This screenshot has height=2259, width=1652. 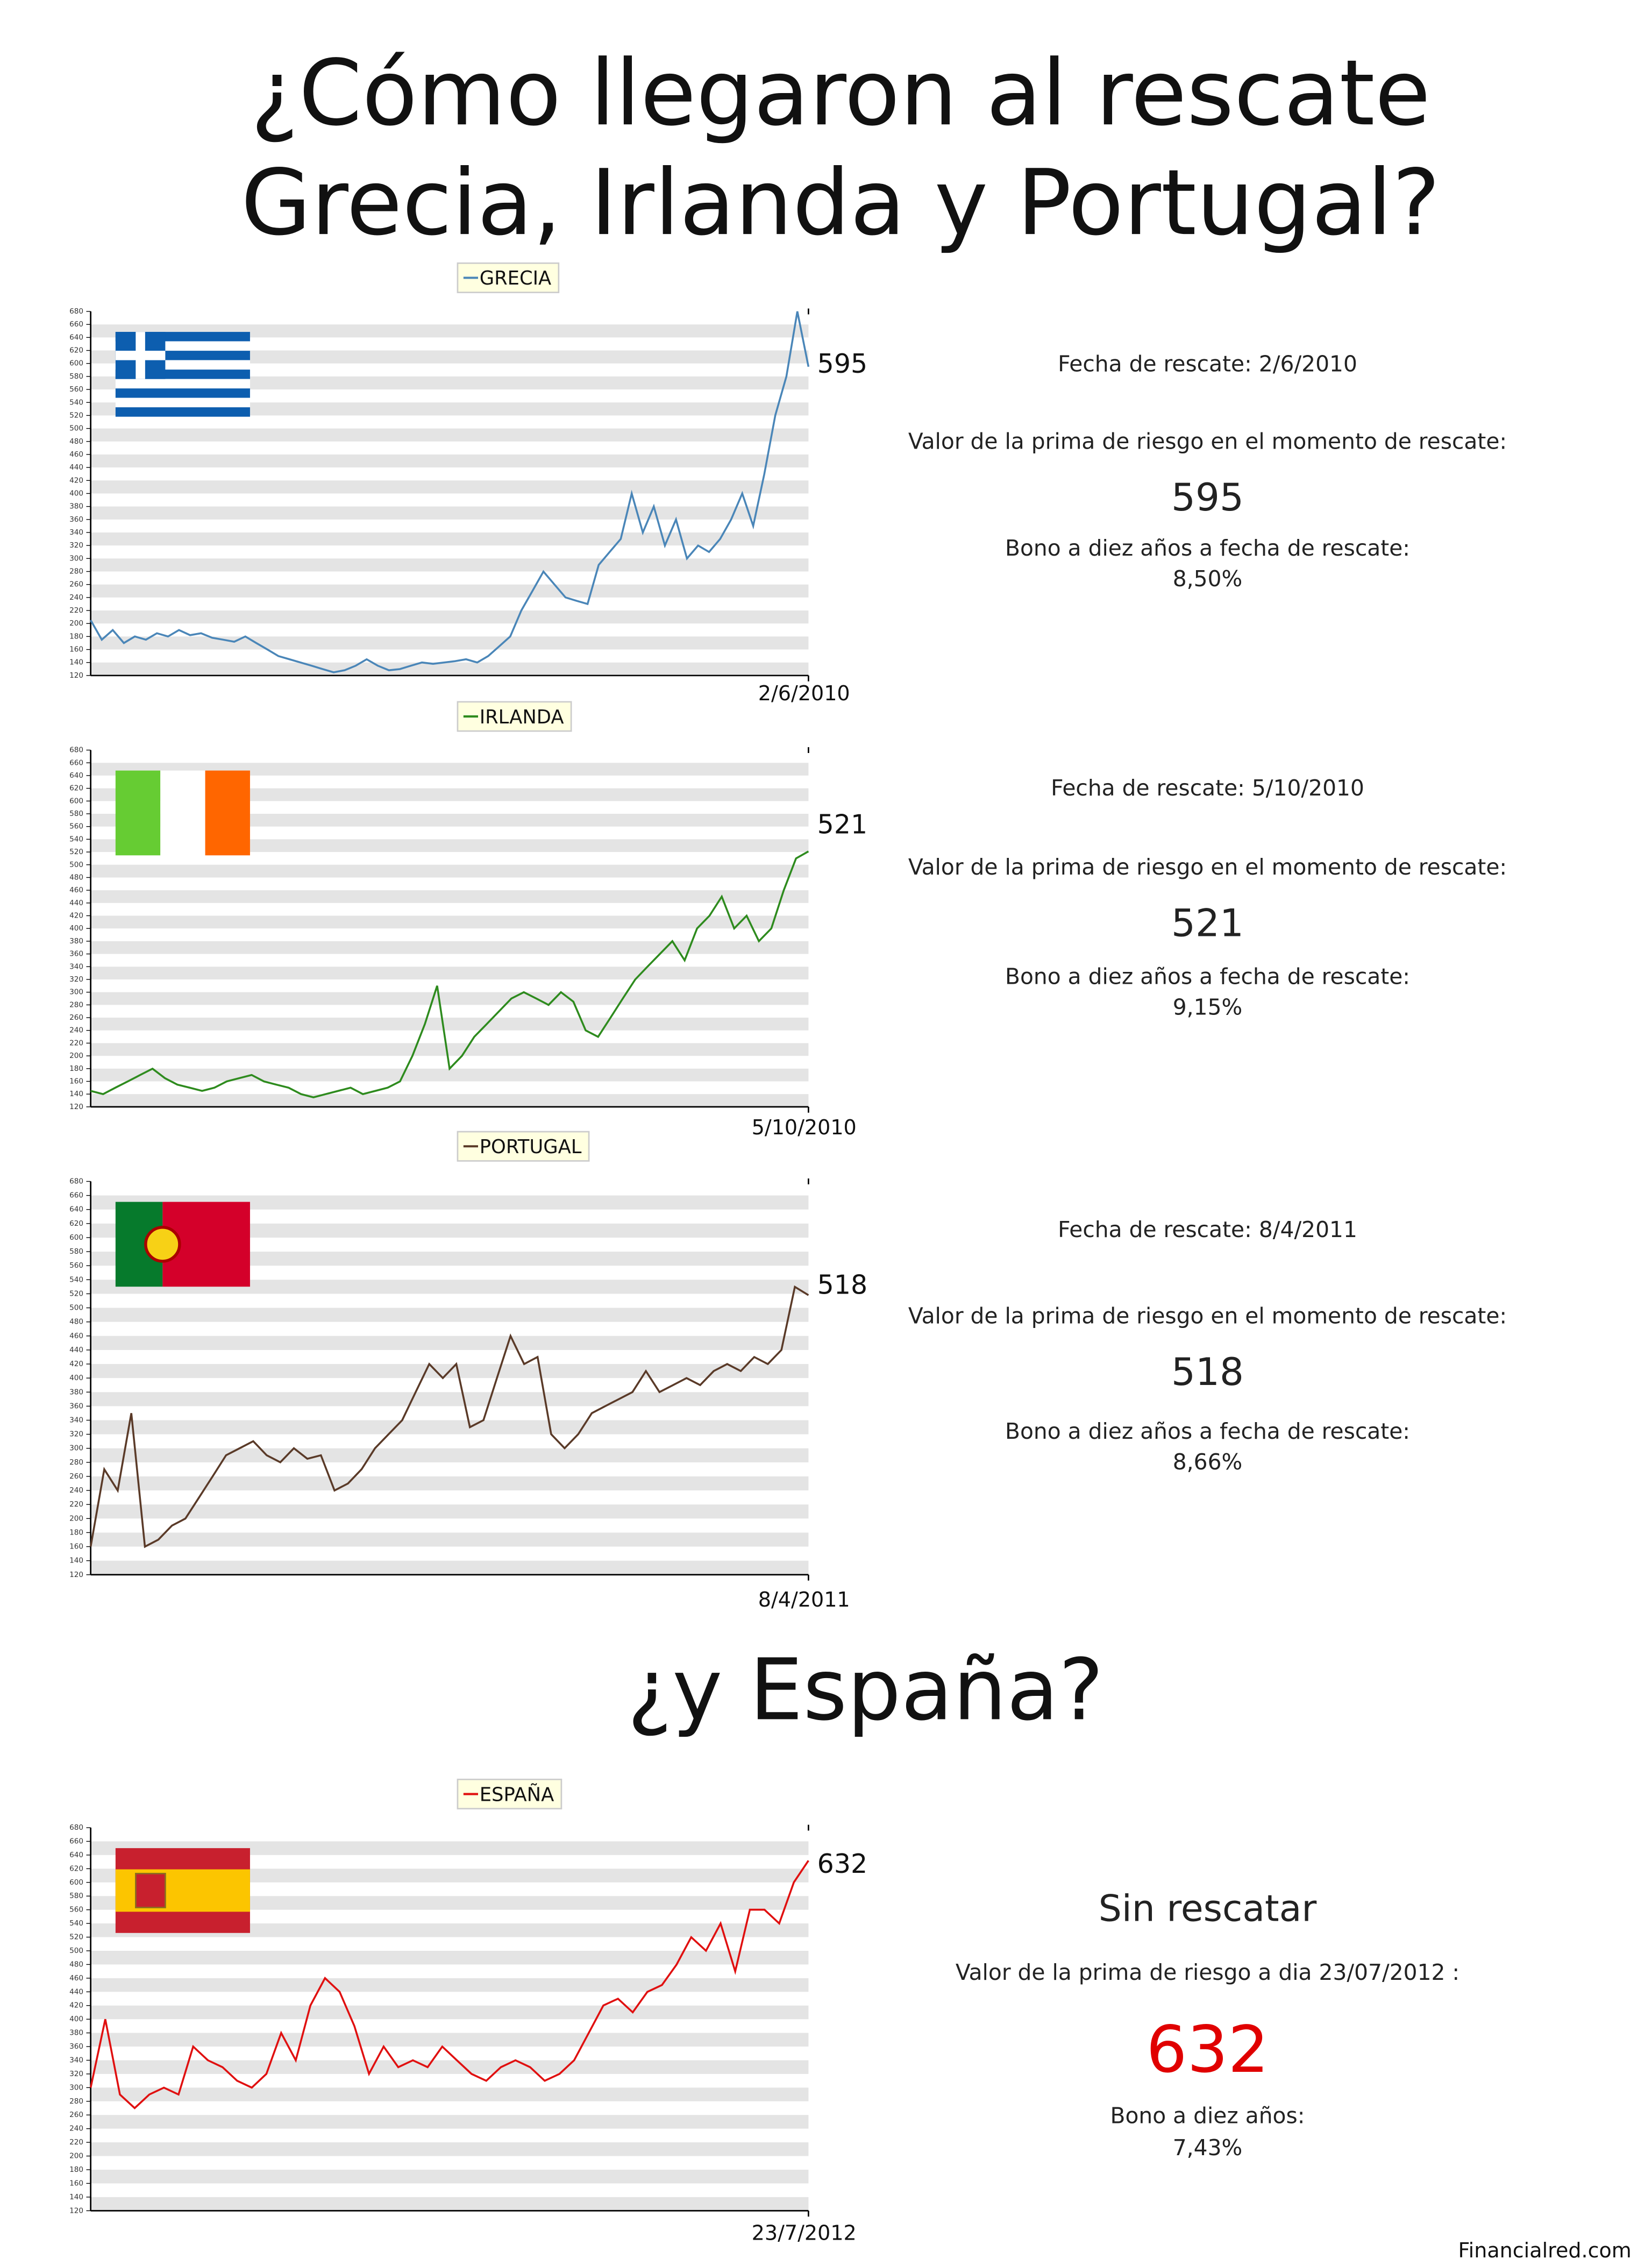 What do you see at coordinates (1207, 788) in the screenshot?
I see `panel-date: Fecha de rescate: 5/10/2010` at bounding box center [1207, 788].